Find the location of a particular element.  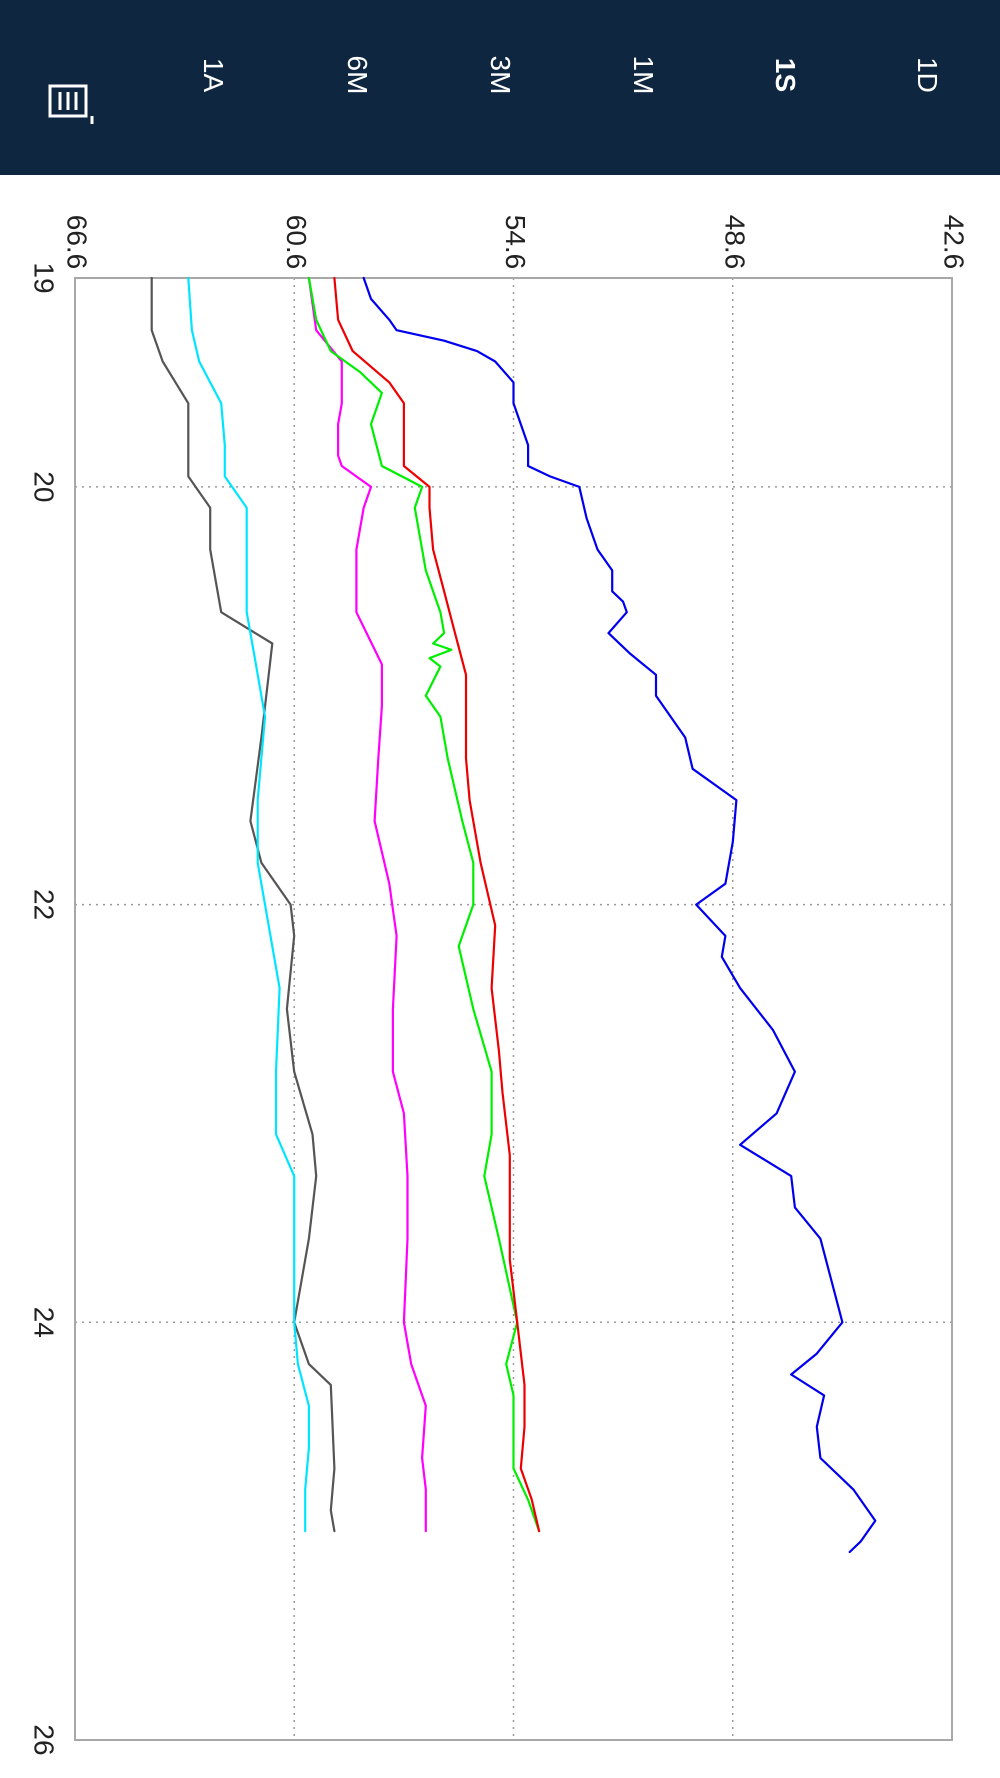

y-tick-label: 66.6 is located at coordinates (77, 242).